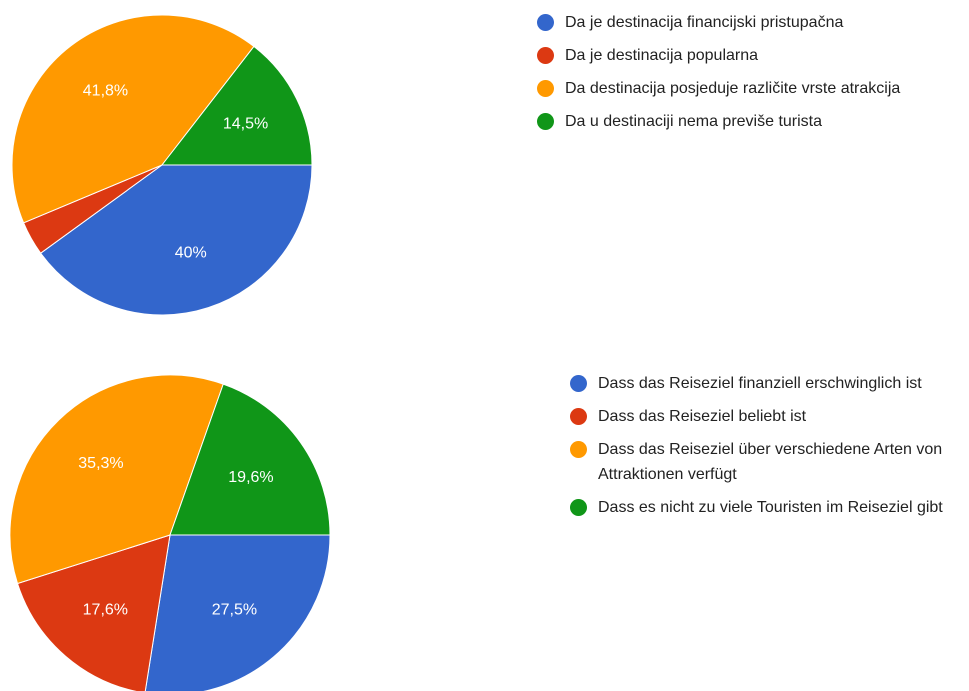 The width and height of the screenshot is (969, 691). Describe the element at coordinates (702, 416) in the screenshot. I see `legend-label: Dass das Reiseziel beliebt ist` at that location.